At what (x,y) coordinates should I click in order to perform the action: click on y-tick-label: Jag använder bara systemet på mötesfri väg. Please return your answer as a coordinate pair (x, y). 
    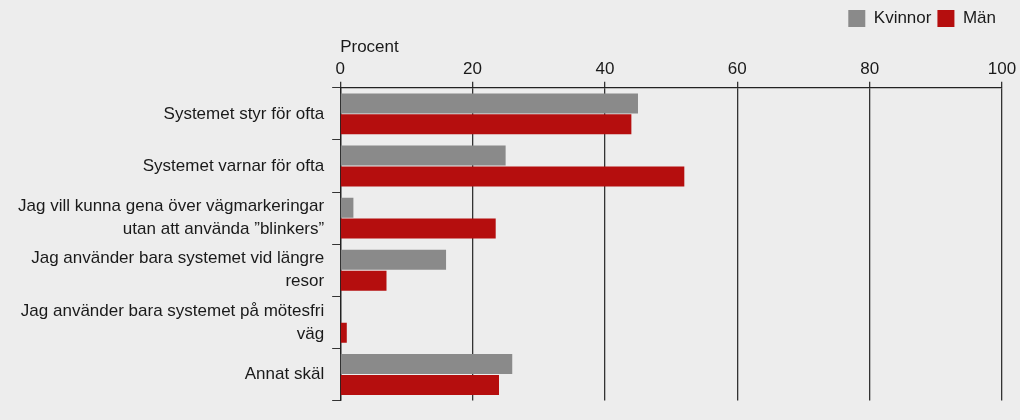
    Looking at the image, I should click on (172, 321).